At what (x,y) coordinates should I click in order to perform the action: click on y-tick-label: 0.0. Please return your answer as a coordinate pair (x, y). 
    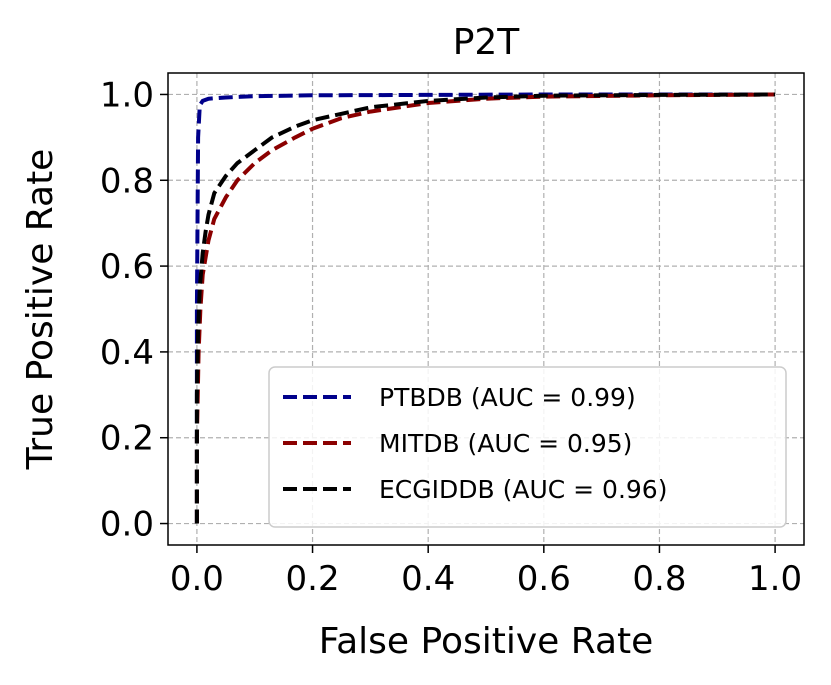
    Looking at the image, I should click on (127, 525).